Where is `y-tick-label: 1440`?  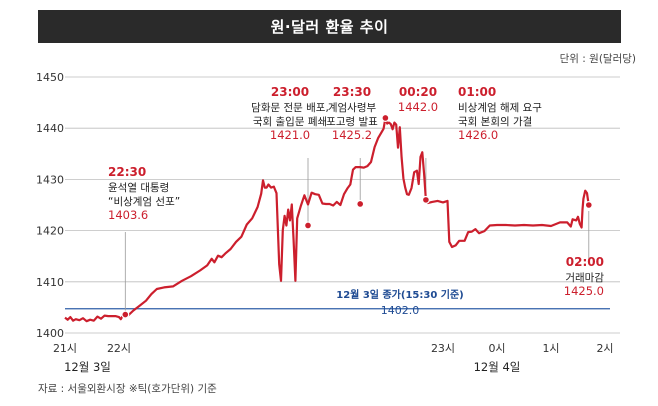 y-tick-label: 1440 is located at coordinates (50, 128).